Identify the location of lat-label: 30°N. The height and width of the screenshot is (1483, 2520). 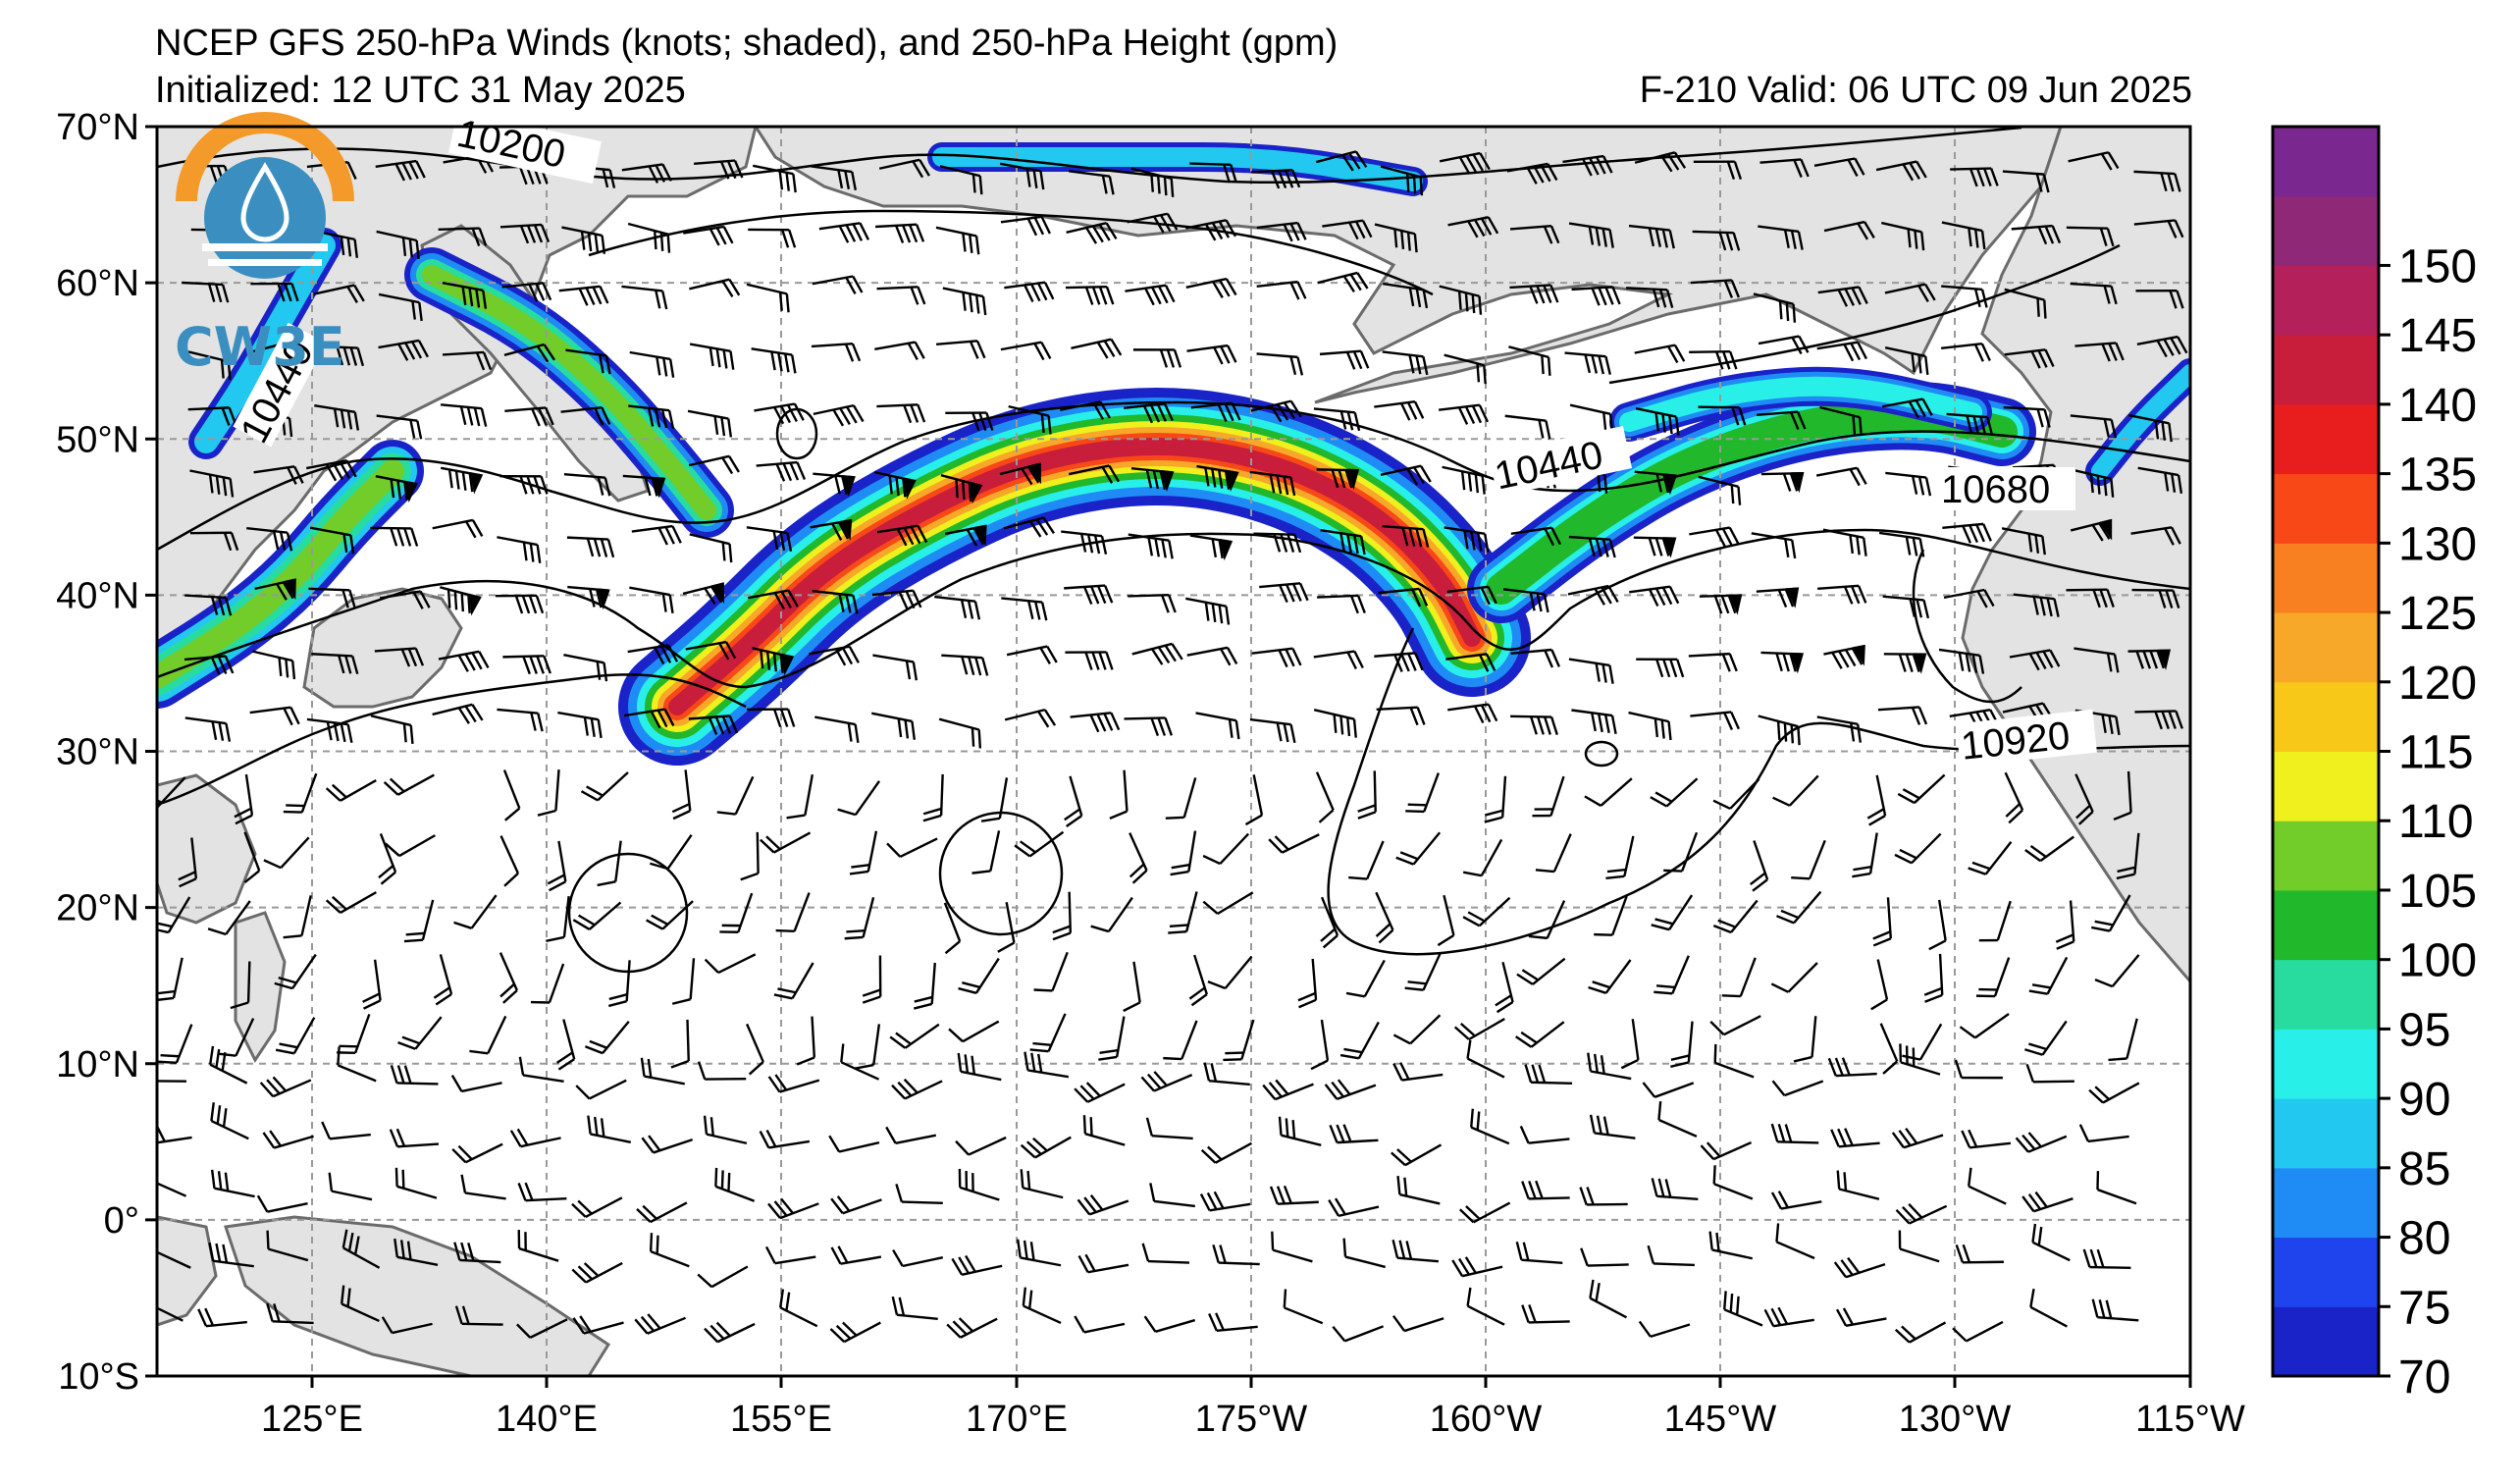
(97, 753).